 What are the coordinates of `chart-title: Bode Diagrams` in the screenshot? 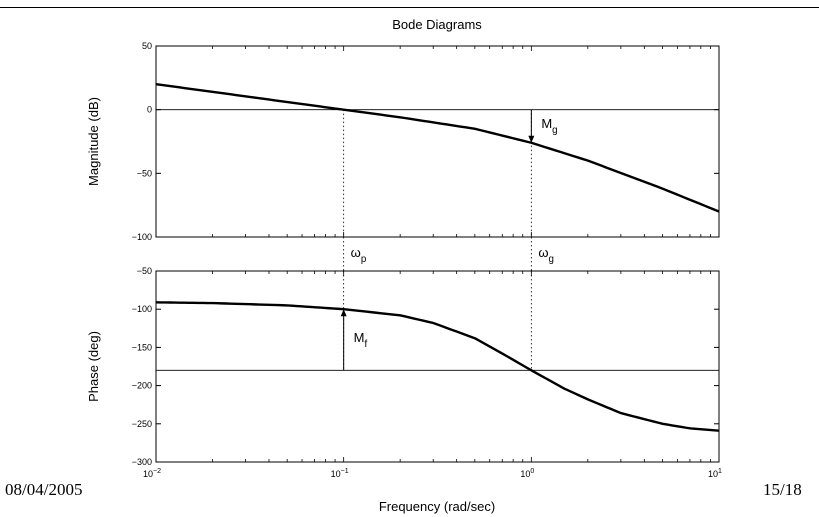 It's located at (437, 24).